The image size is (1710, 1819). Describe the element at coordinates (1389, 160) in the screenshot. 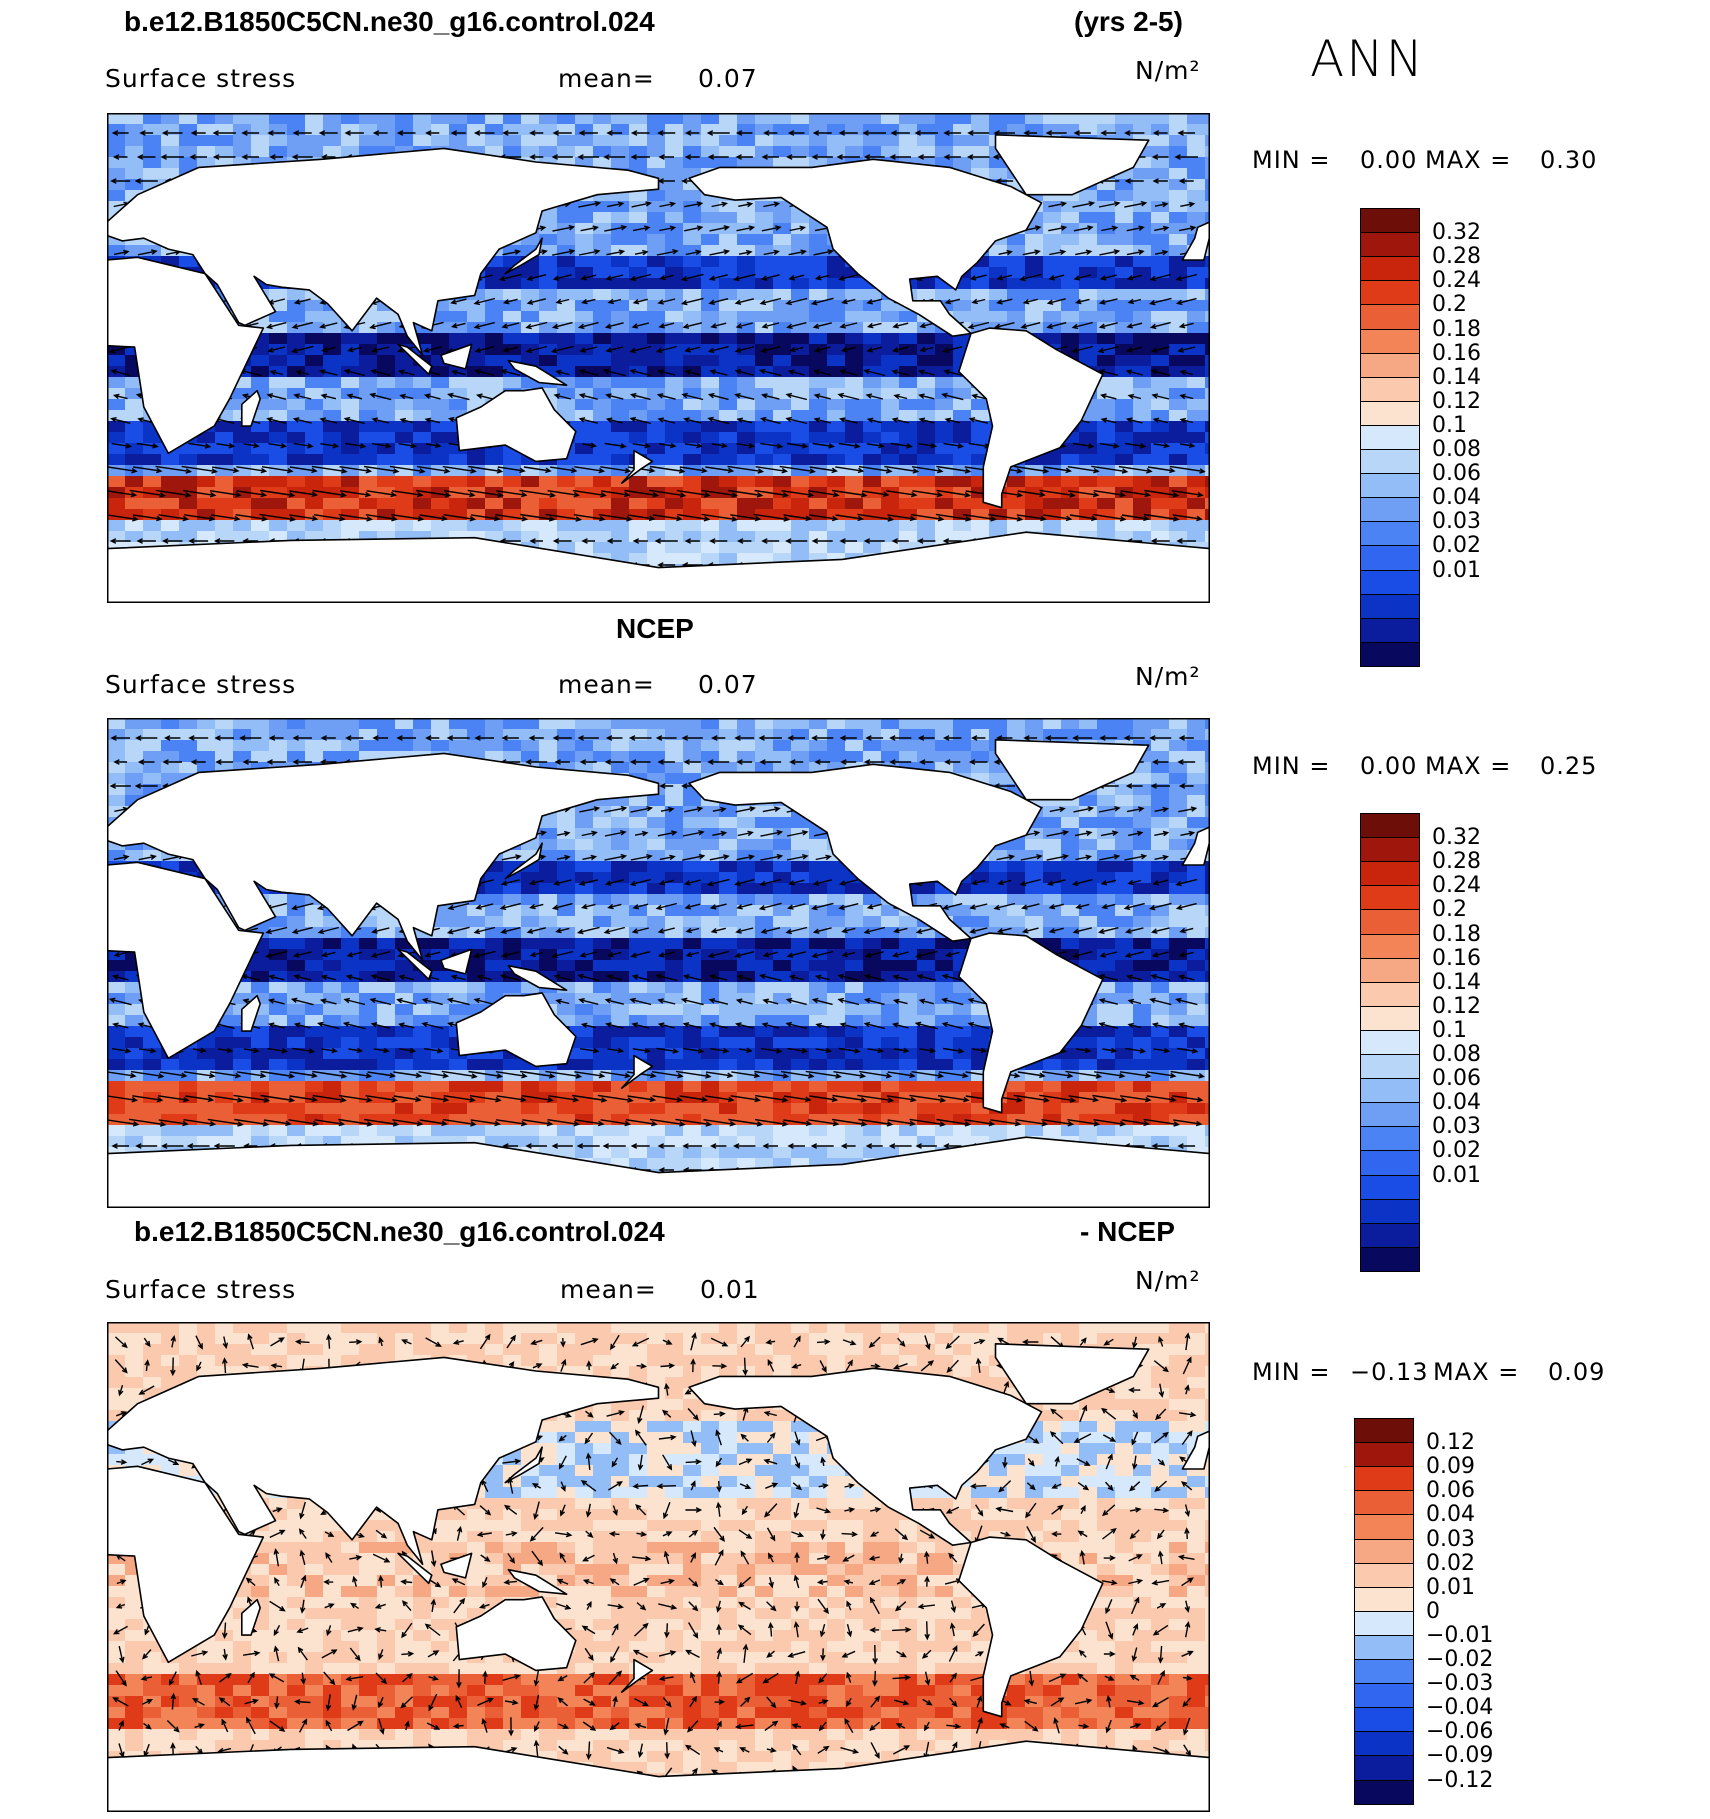

I see `panel-1-min-value: 0.00` at that location.